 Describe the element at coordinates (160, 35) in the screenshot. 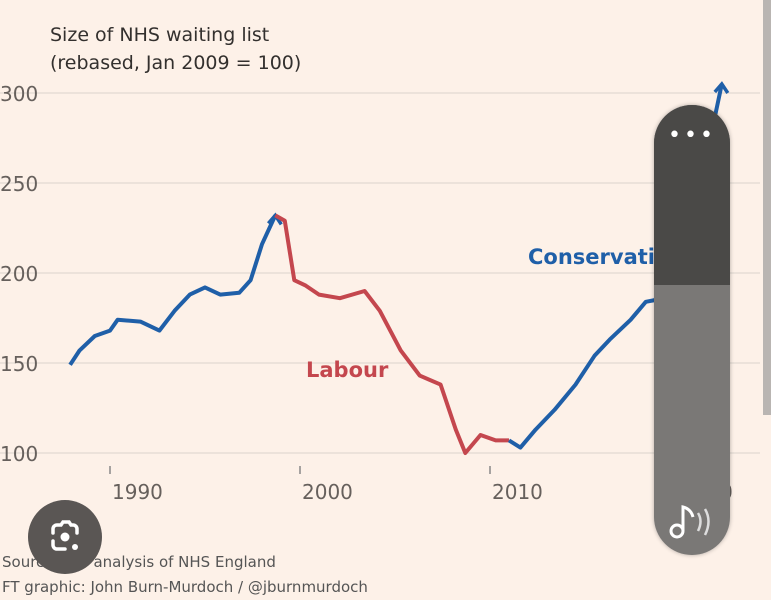

I see `chart-title: Size of NHS waiting list` at that location.